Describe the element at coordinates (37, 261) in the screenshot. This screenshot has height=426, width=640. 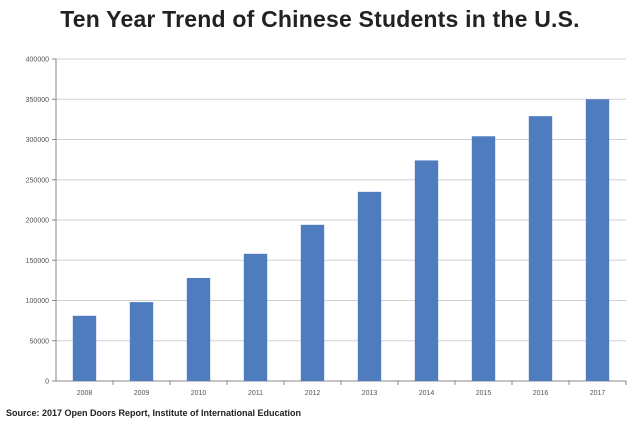
I see `y-tick-label: 150000` at that location.